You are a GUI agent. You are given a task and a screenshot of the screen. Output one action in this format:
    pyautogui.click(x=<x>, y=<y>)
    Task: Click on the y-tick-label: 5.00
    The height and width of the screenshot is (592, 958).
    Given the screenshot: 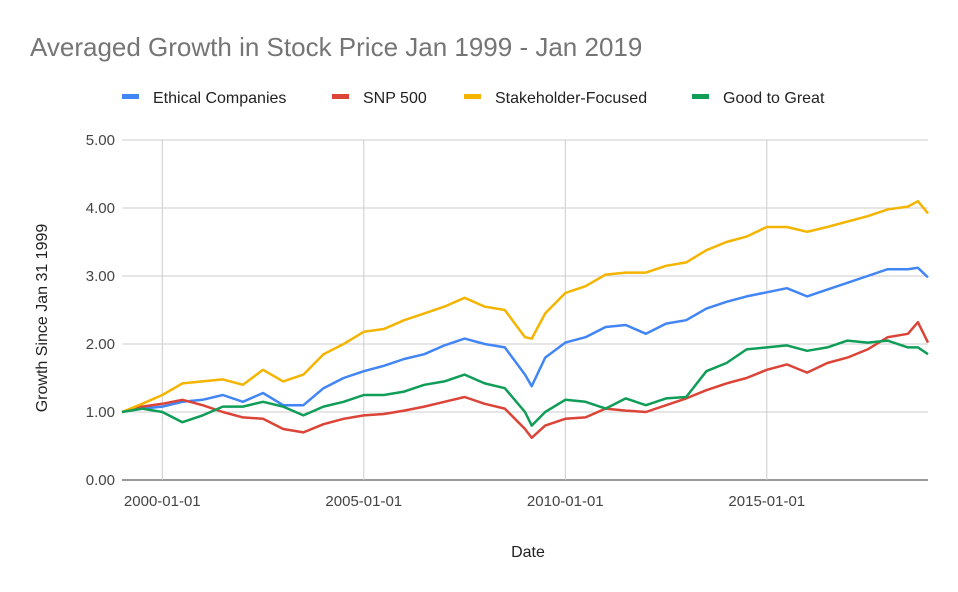 What is the action you would take?
    pyautogui.click(x=100, y=140)
    